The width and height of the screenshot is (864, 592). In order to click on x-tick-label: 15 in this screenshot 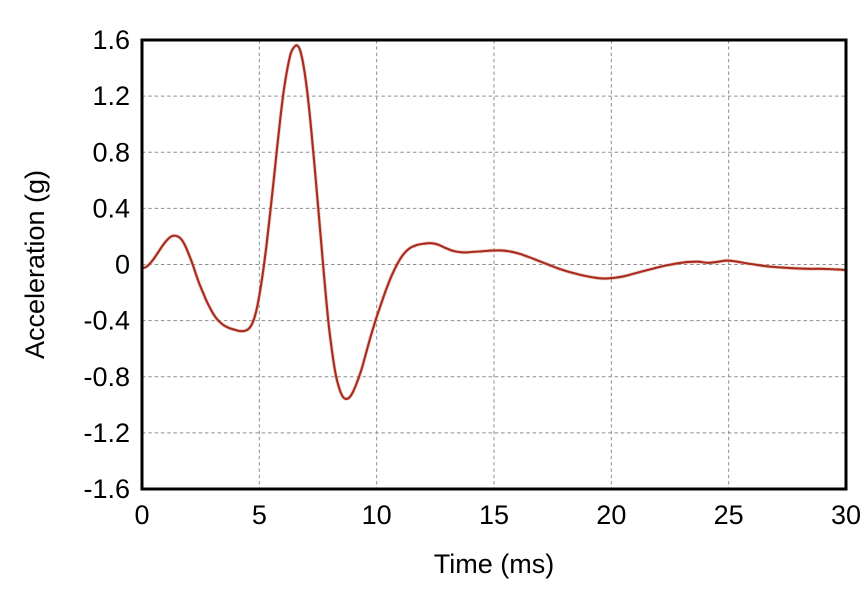, I will do `click(494, 515)`.